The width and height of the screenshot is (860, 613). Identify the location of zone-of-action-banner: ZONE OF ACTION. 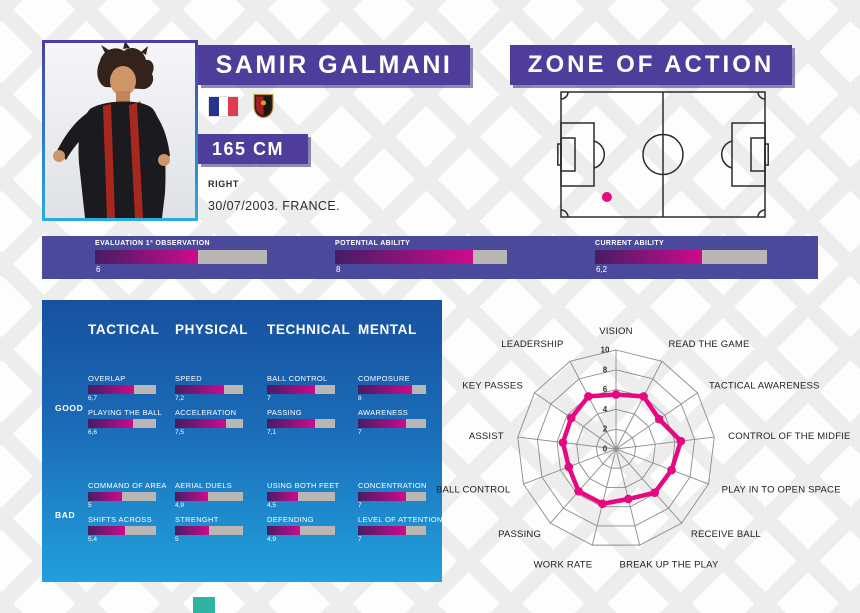
(651, 65).